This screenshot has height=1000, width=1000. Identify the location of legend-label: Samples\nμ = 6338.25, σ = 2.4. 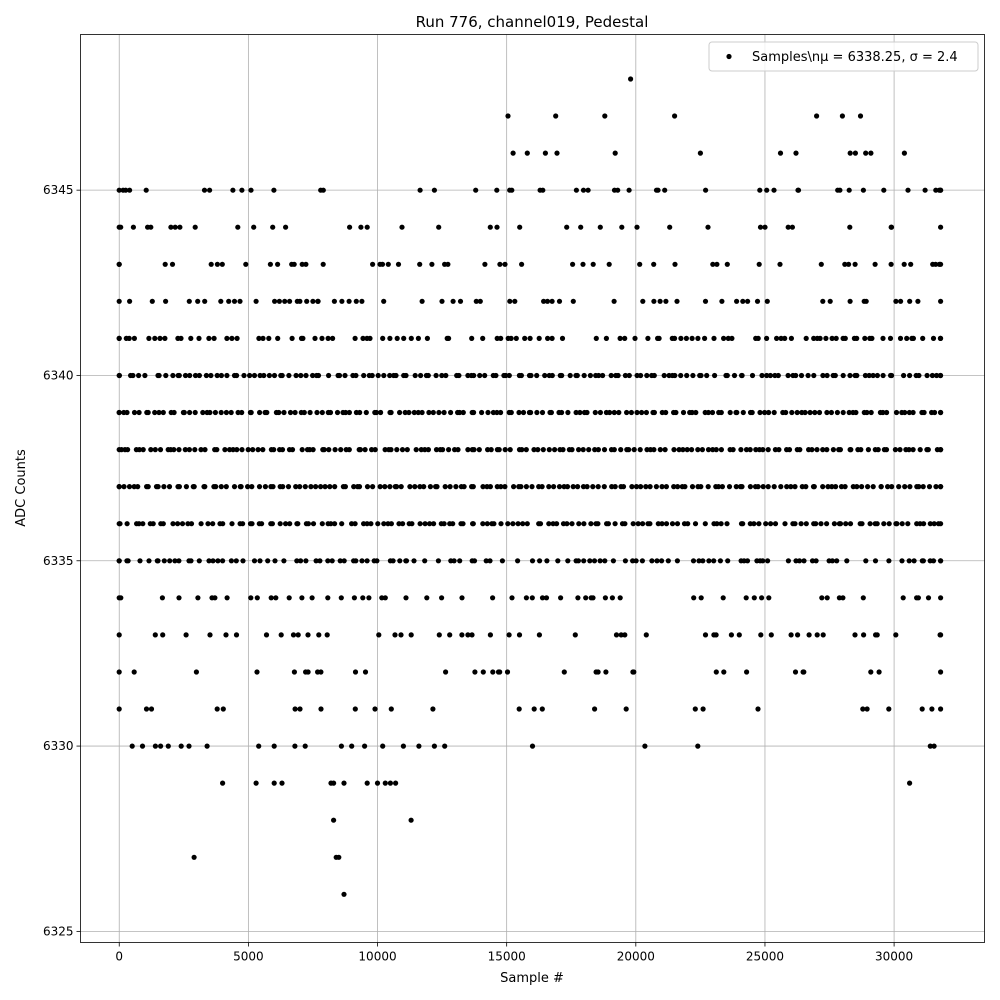
(855, 57).